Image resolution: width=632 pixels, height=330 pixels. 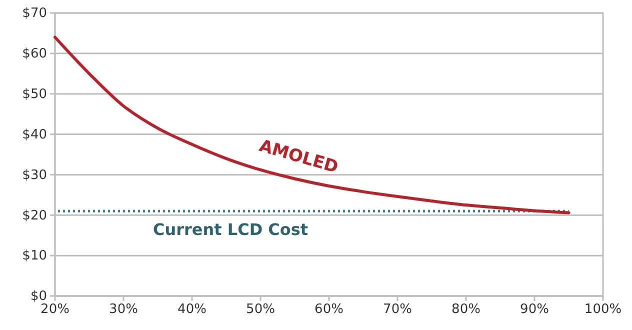 I want to click on y-tick-label: $70, so click(x=34, y=14).